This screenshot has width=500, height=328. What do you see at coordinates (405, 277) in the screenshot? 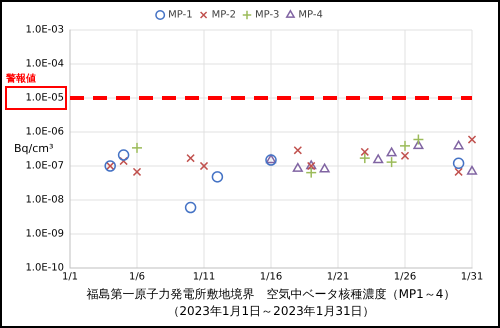
I see `x-tick-label: 1/26` at bounding box center [405, 277].